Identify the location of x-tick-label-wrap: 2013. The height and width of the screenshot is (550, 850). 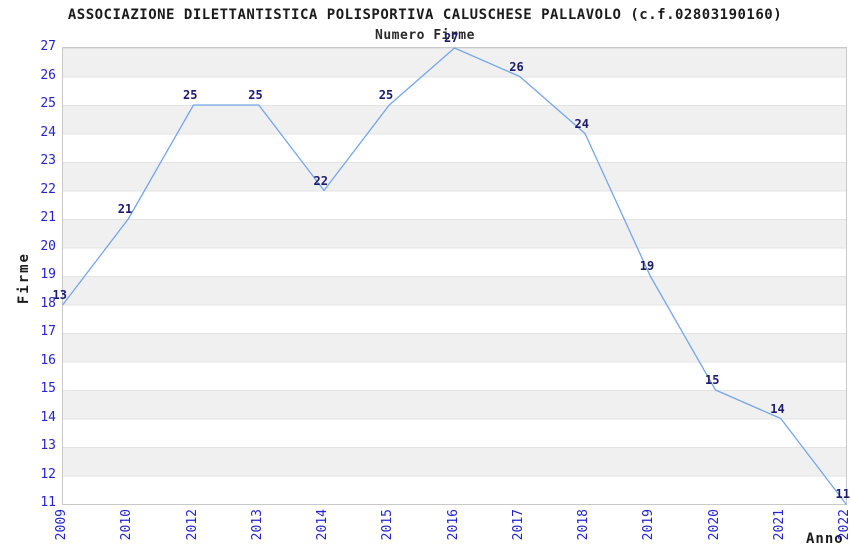
(257, 529).